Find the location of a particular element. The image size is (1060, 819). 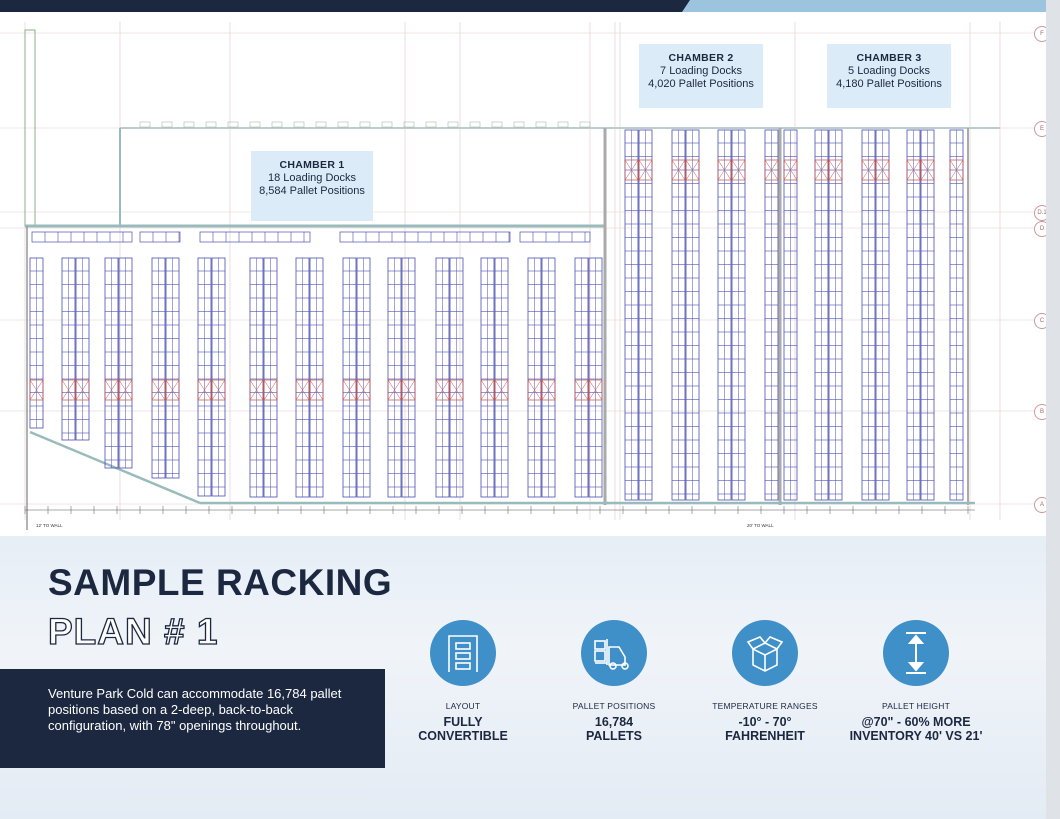

stat-value: @70" - 60% MORE is located at coordinates (916, 722).